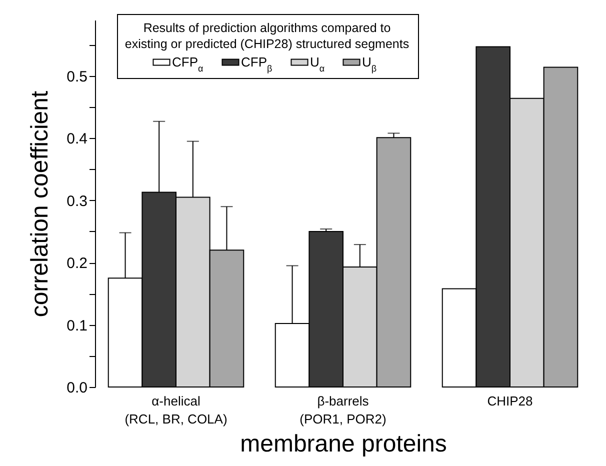  I want to click on legend-label: U$_{α}$, so click(317, 64).